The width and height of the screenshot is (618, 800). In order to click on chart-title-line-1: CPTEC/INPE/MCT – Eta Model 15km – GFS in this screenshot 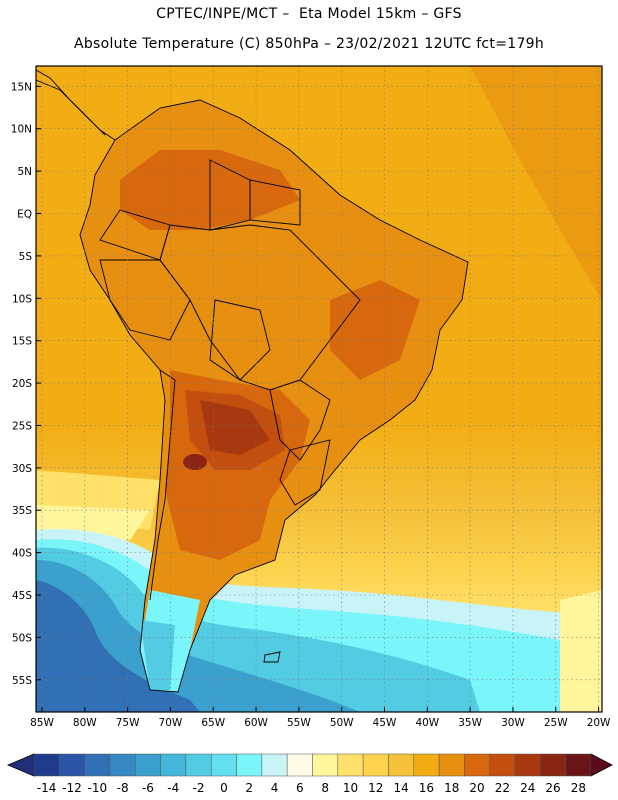, I will do `click(309, 14)`.